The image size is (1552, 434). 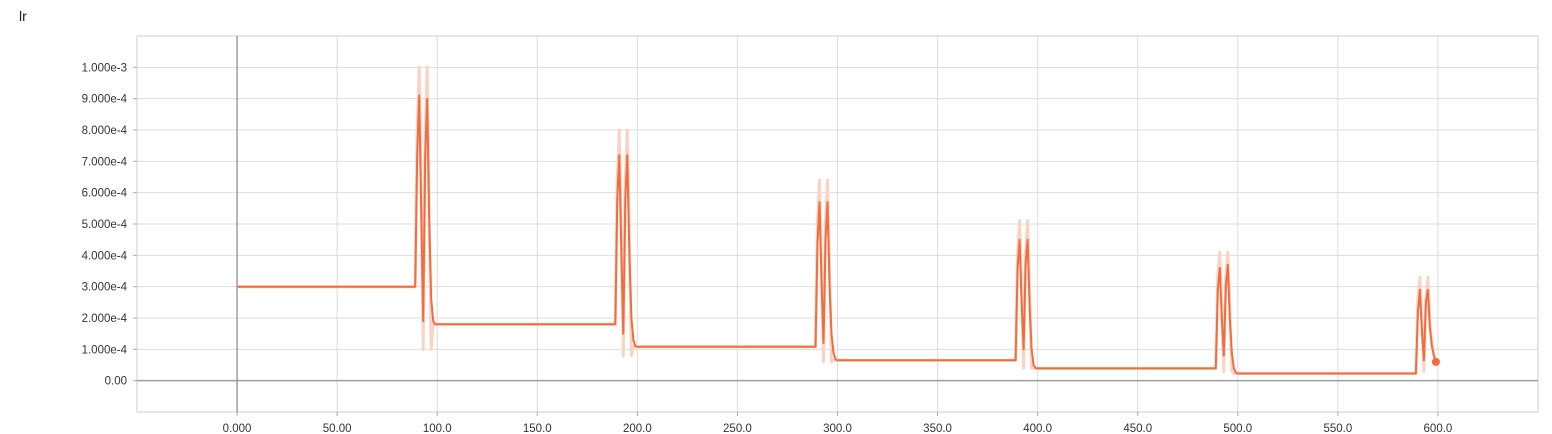 I want to click on y-tick-label: 1.000e-3, so click(x=104, y=68).